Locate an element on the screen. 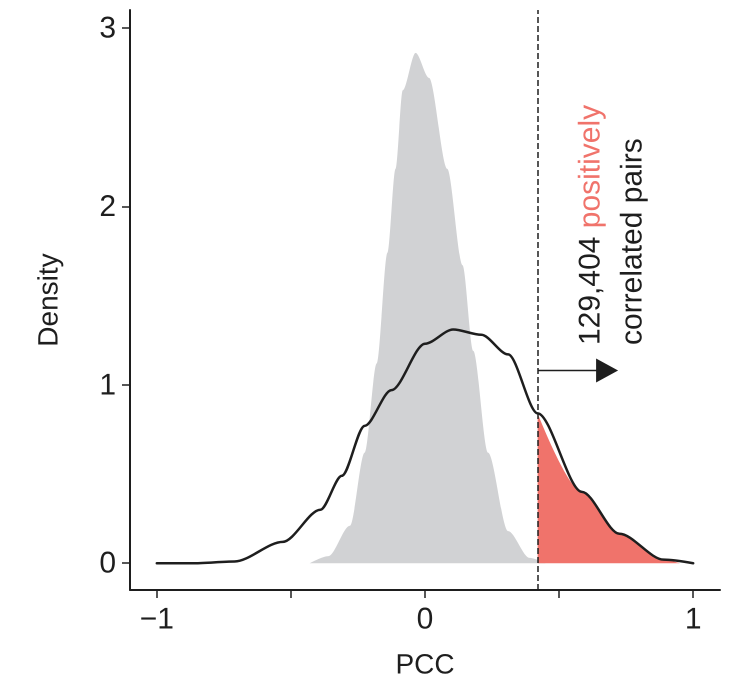 The image size is (730, 695). y-axis-title: Density is located at coordinates (48, 300).